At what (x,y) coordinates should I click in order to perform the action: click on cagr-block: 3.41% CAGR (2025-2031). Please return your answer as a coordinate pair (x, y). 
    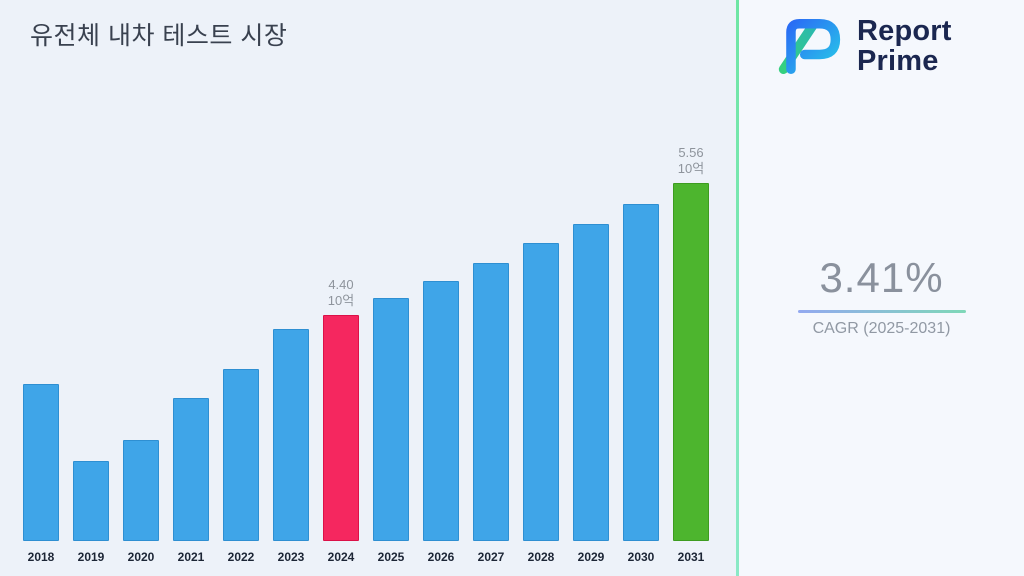
    Looking at the image, I should click on (881, 296).